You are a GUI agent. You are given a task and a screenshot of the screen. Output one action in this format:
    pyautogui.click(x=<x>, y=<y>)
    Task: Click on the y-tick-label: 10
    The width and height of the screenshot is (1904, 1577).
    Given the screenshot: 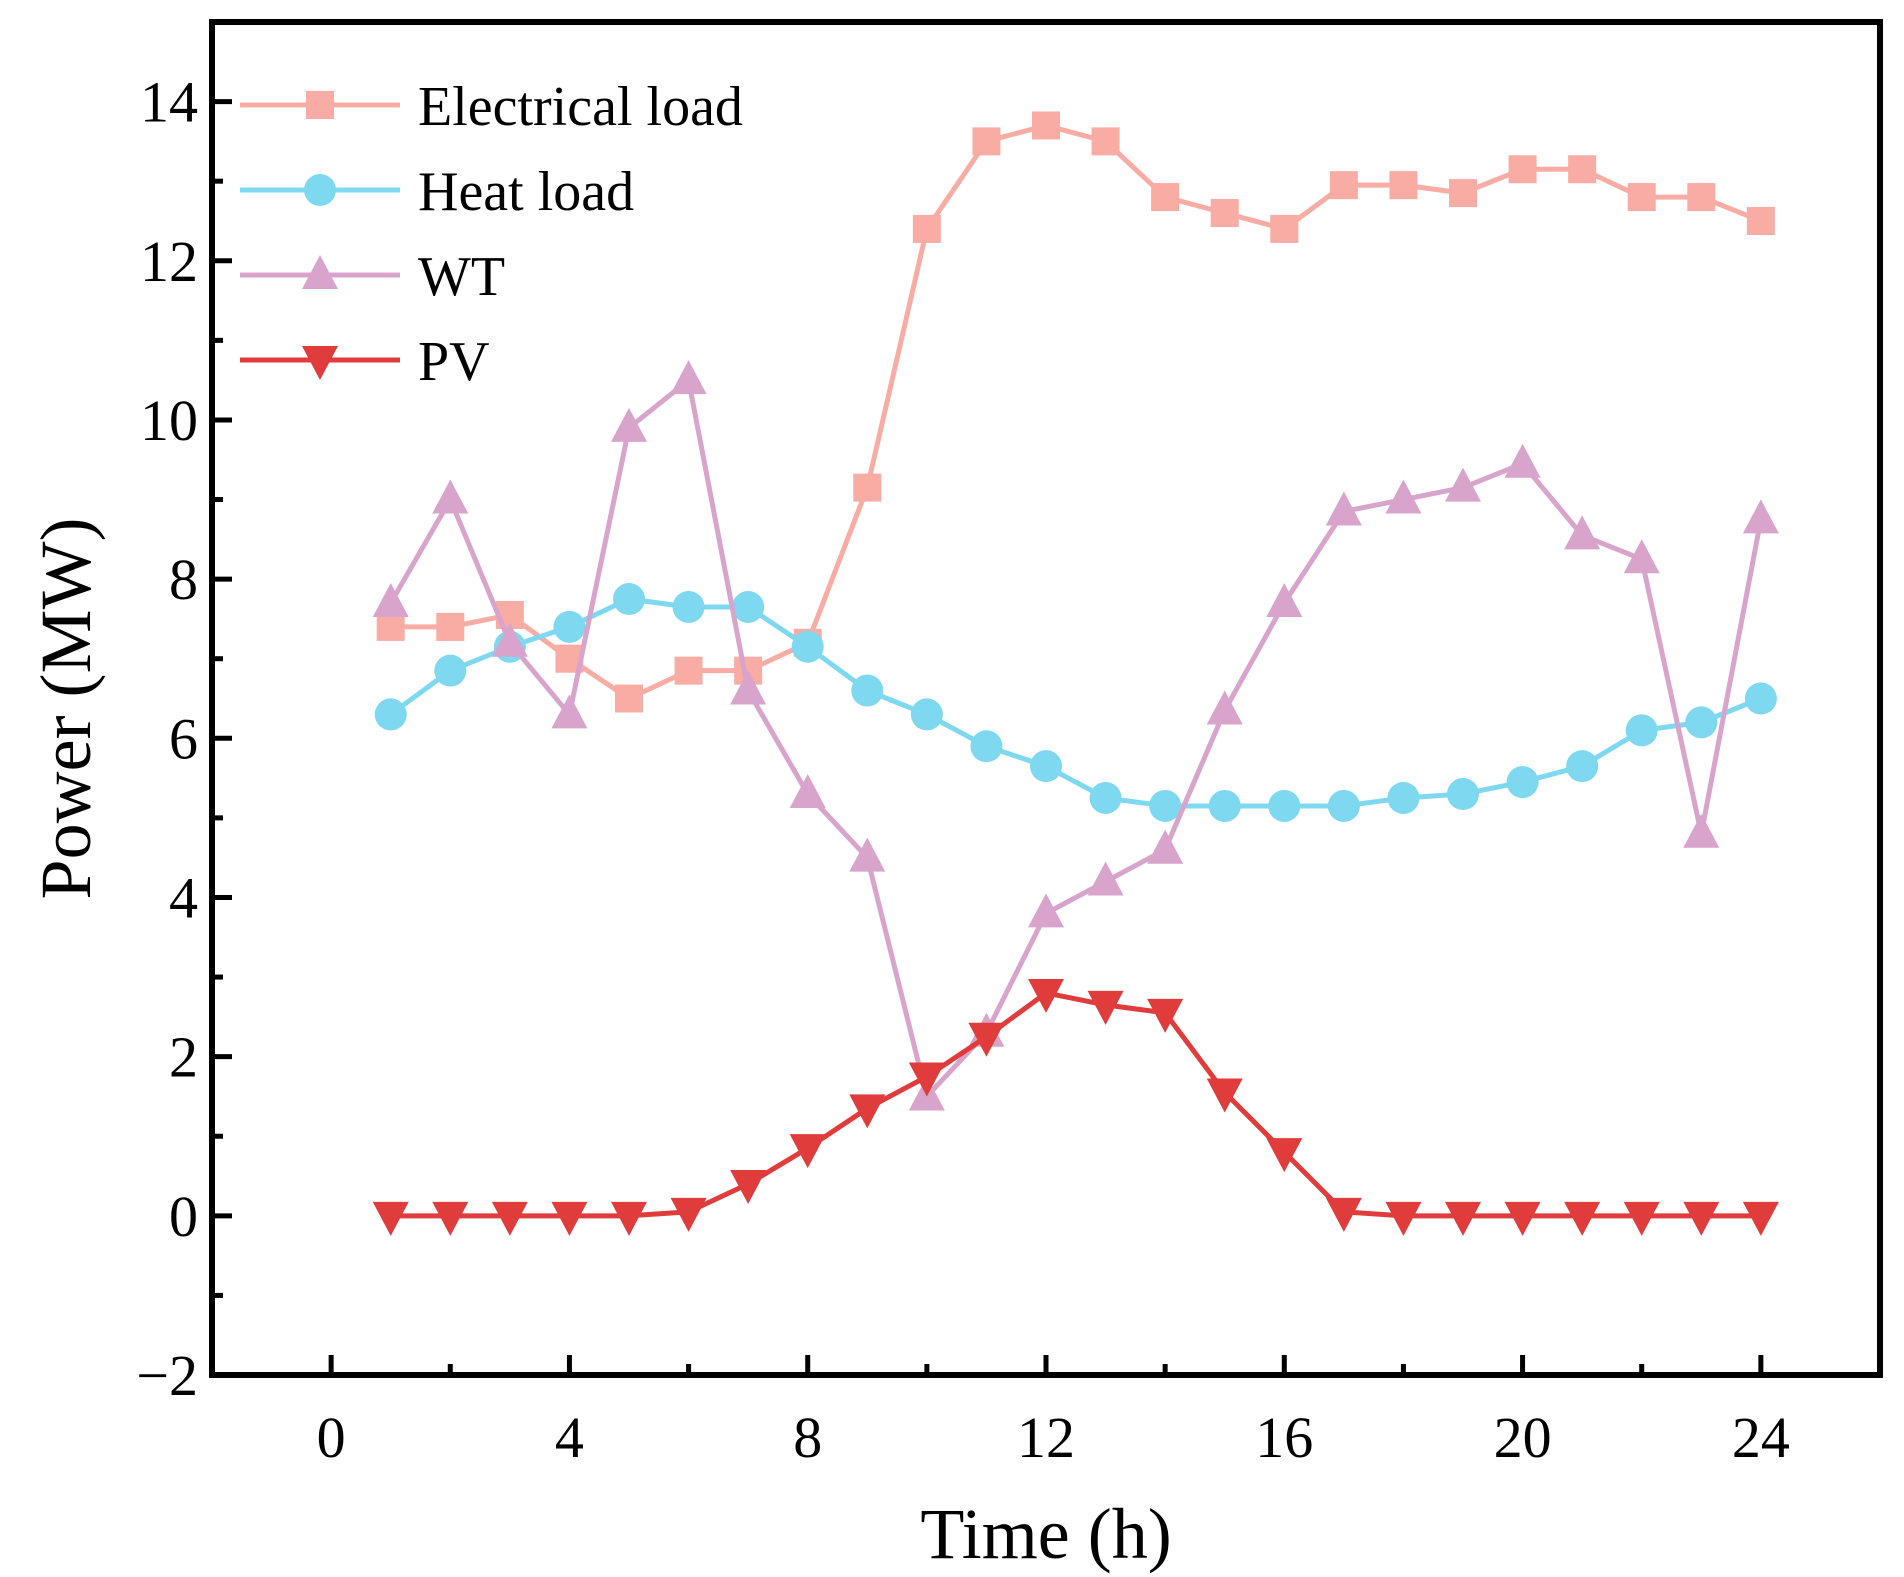 What is the action you would take?
    pyautogui.click(x=169, y=420)
    